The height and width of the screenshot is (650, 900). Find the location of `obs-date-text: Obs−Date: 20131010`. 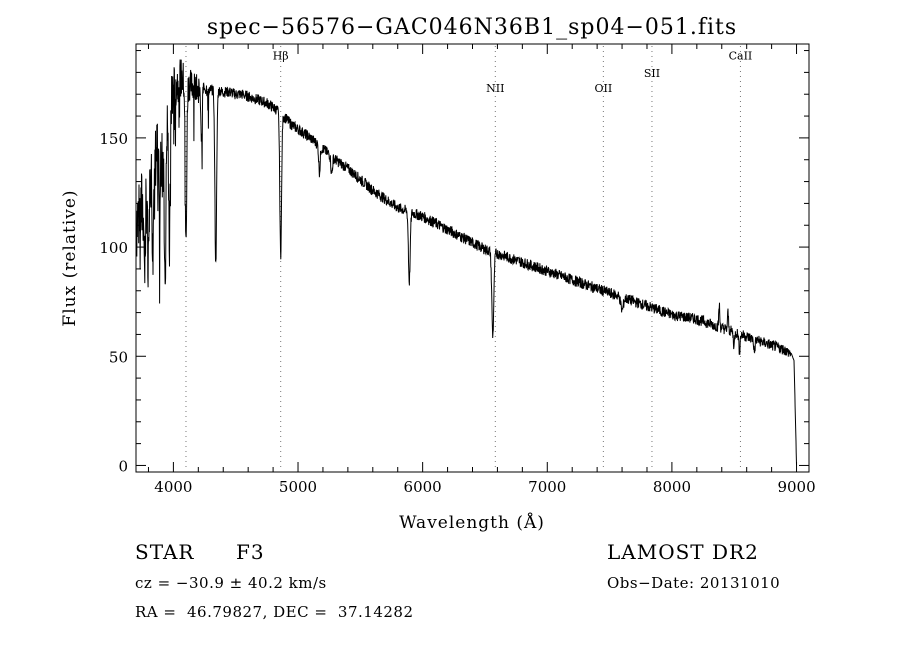

obs-date-text: Obs−Date: 20131010 is located at coordinates (694, 583).